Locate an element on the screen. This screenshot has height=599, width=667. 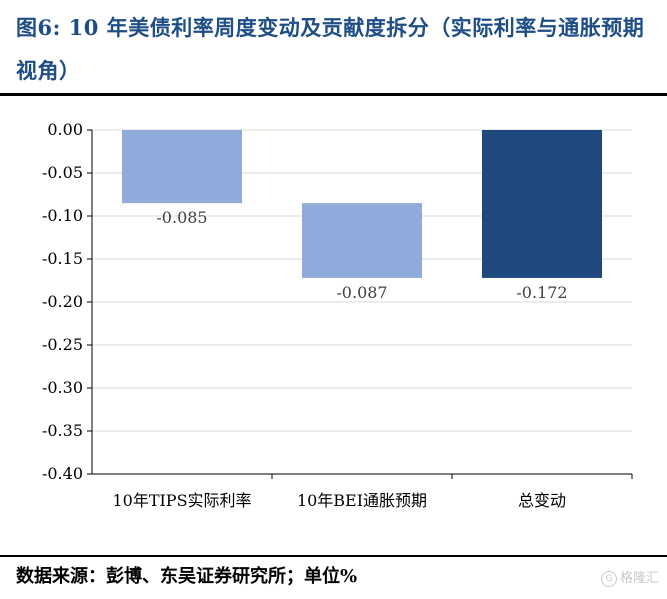
top-divider is located at coordinates (333, 94).